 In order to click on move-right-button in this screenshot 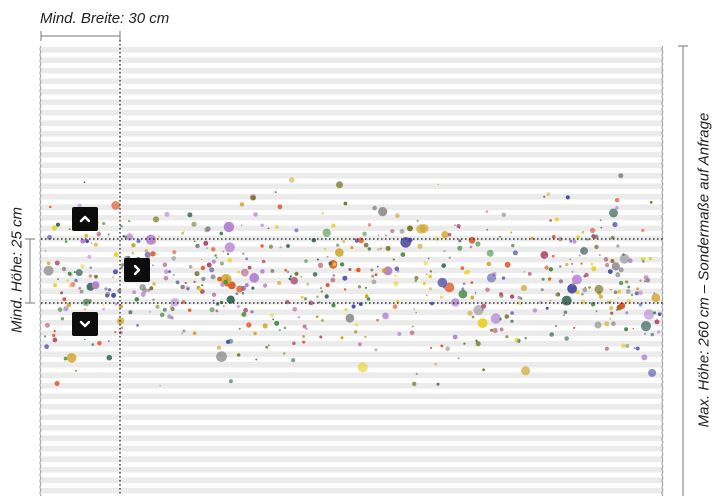, I will do `click(137, 270)`.